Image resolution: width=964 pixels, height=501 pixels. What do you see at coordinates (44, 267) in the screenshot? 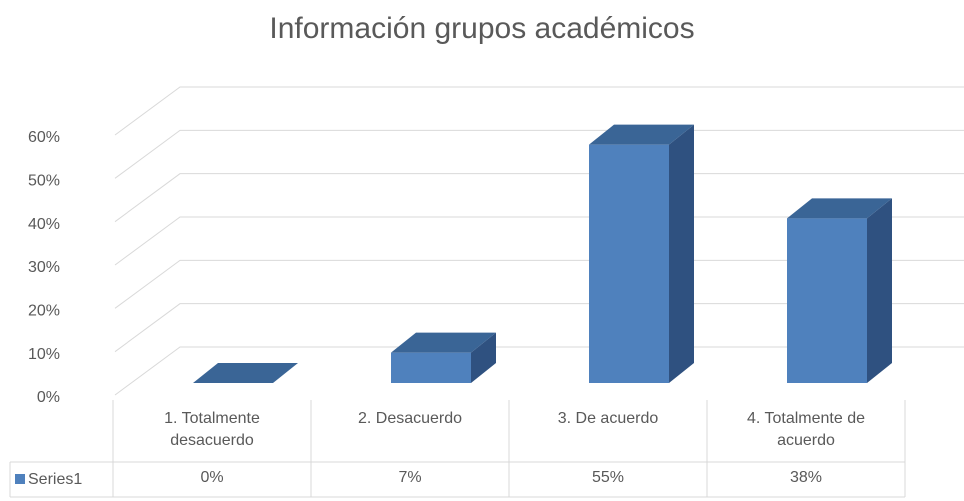
I see `y-tick-label: 30%` at bounding box center [44, 267].